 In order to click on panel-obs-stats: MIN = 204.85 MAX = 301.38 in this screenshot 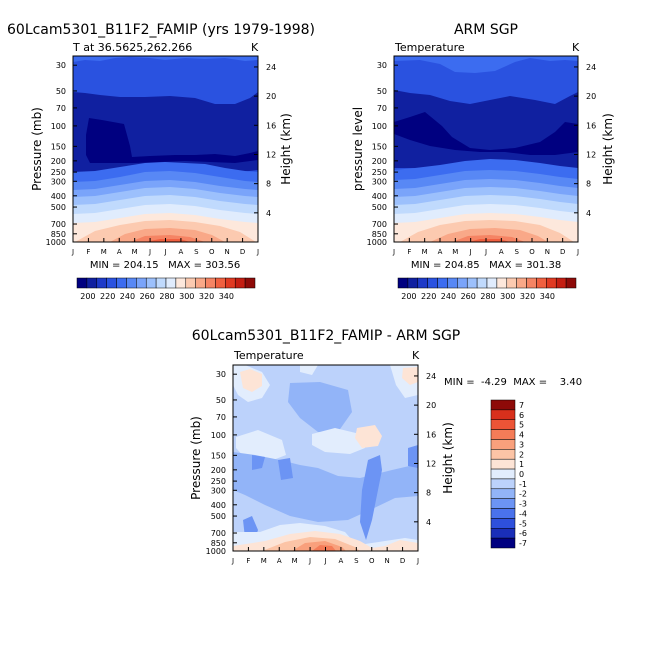, I will do `click(486, 265)`.